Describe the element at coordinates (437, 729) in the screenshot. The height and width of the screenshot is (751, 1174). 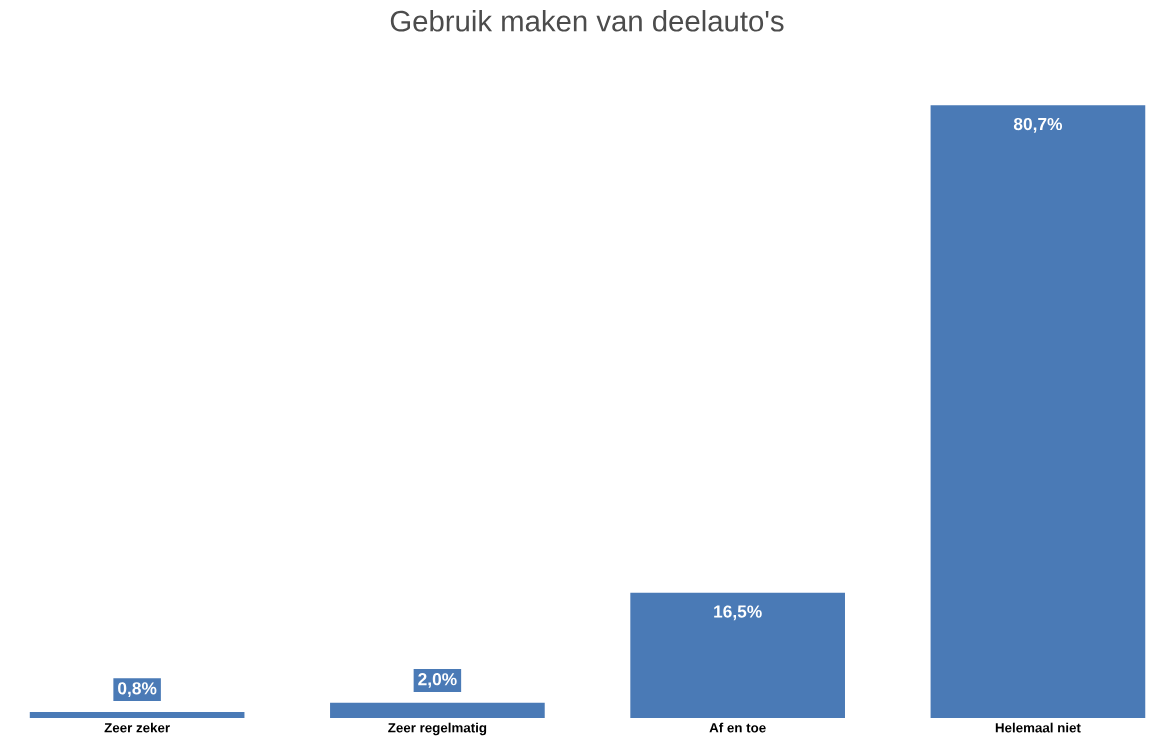
I see `x-tick-label: Zeer regelmatig` at that location.